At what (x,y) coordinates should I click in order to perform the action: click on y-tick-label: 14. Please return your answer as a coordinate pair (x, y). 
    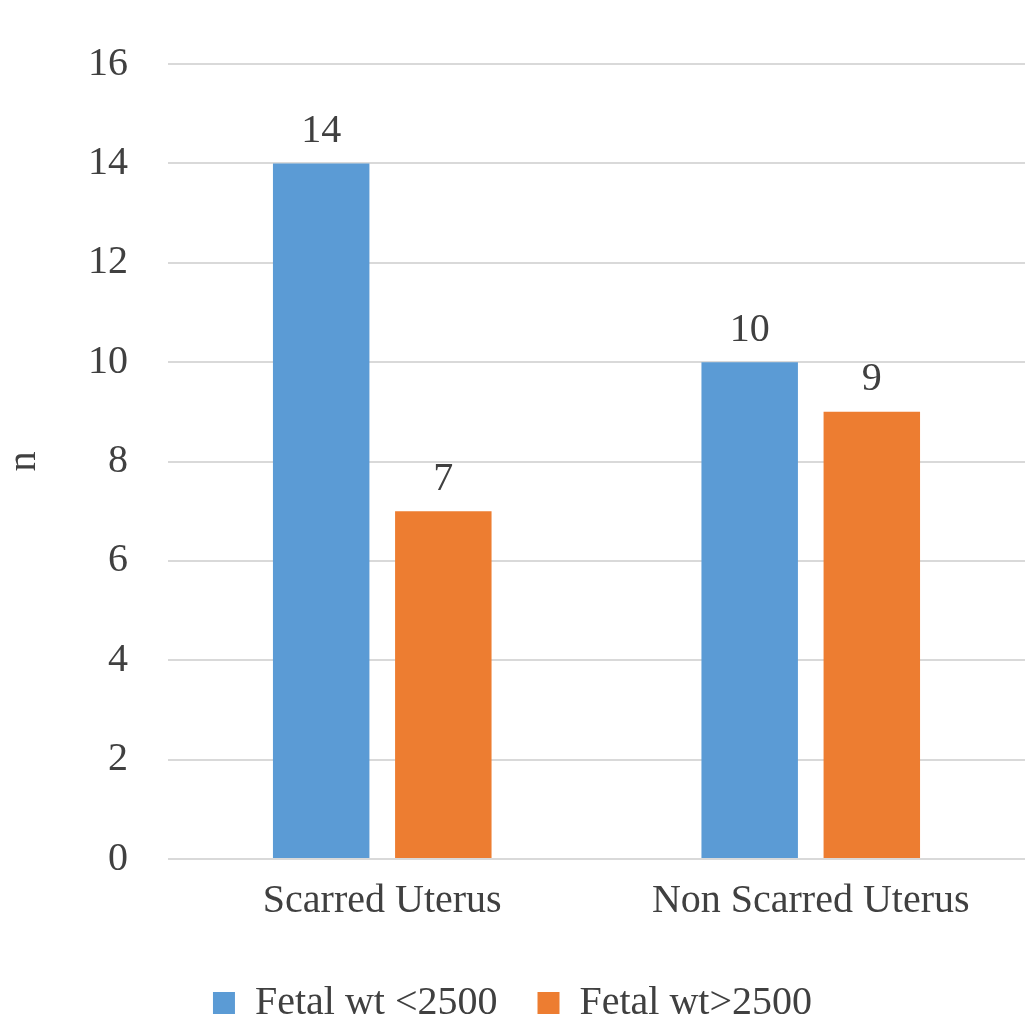
    Looking at the image, I should click on (108, 160).